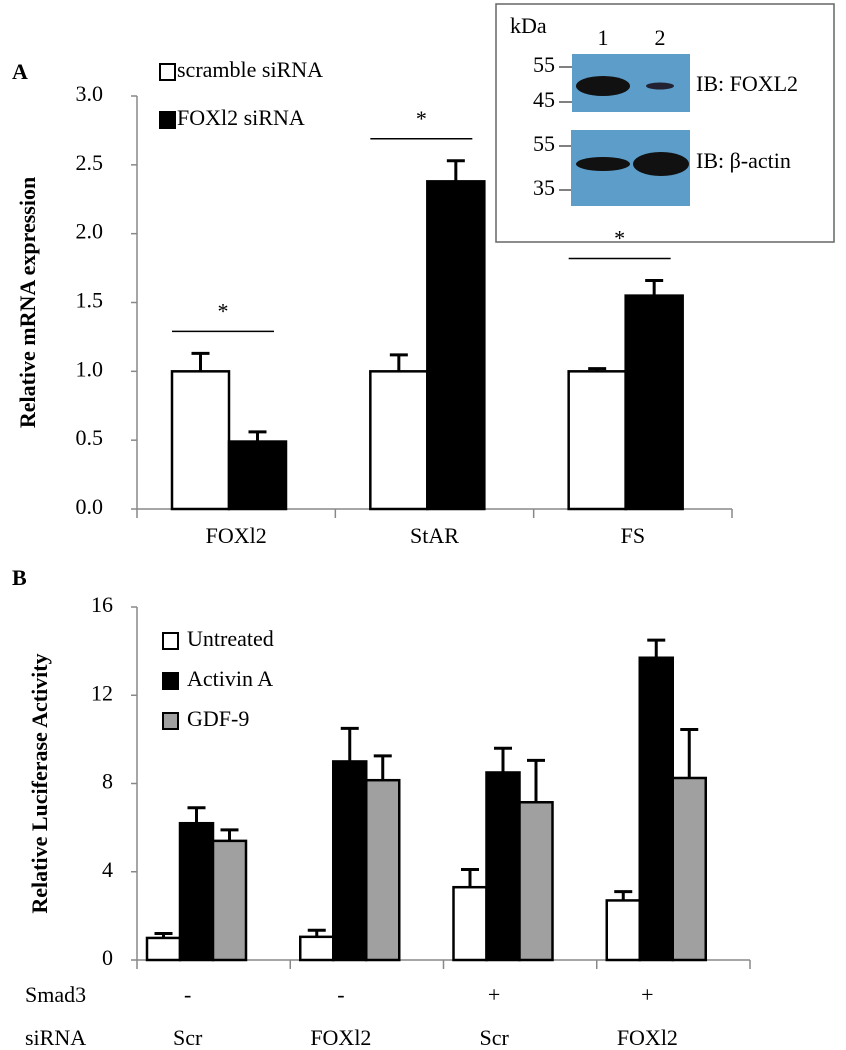 The height and width of the screenshot is (1050, 846). I want to click on y-tick-label: 0.5, so click(90, 437).